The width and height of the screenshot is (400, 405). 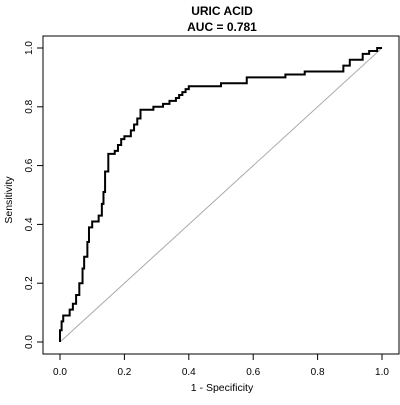 I want to click on x-axis-label: 1 - Specificity, so click(x=222, y=388).